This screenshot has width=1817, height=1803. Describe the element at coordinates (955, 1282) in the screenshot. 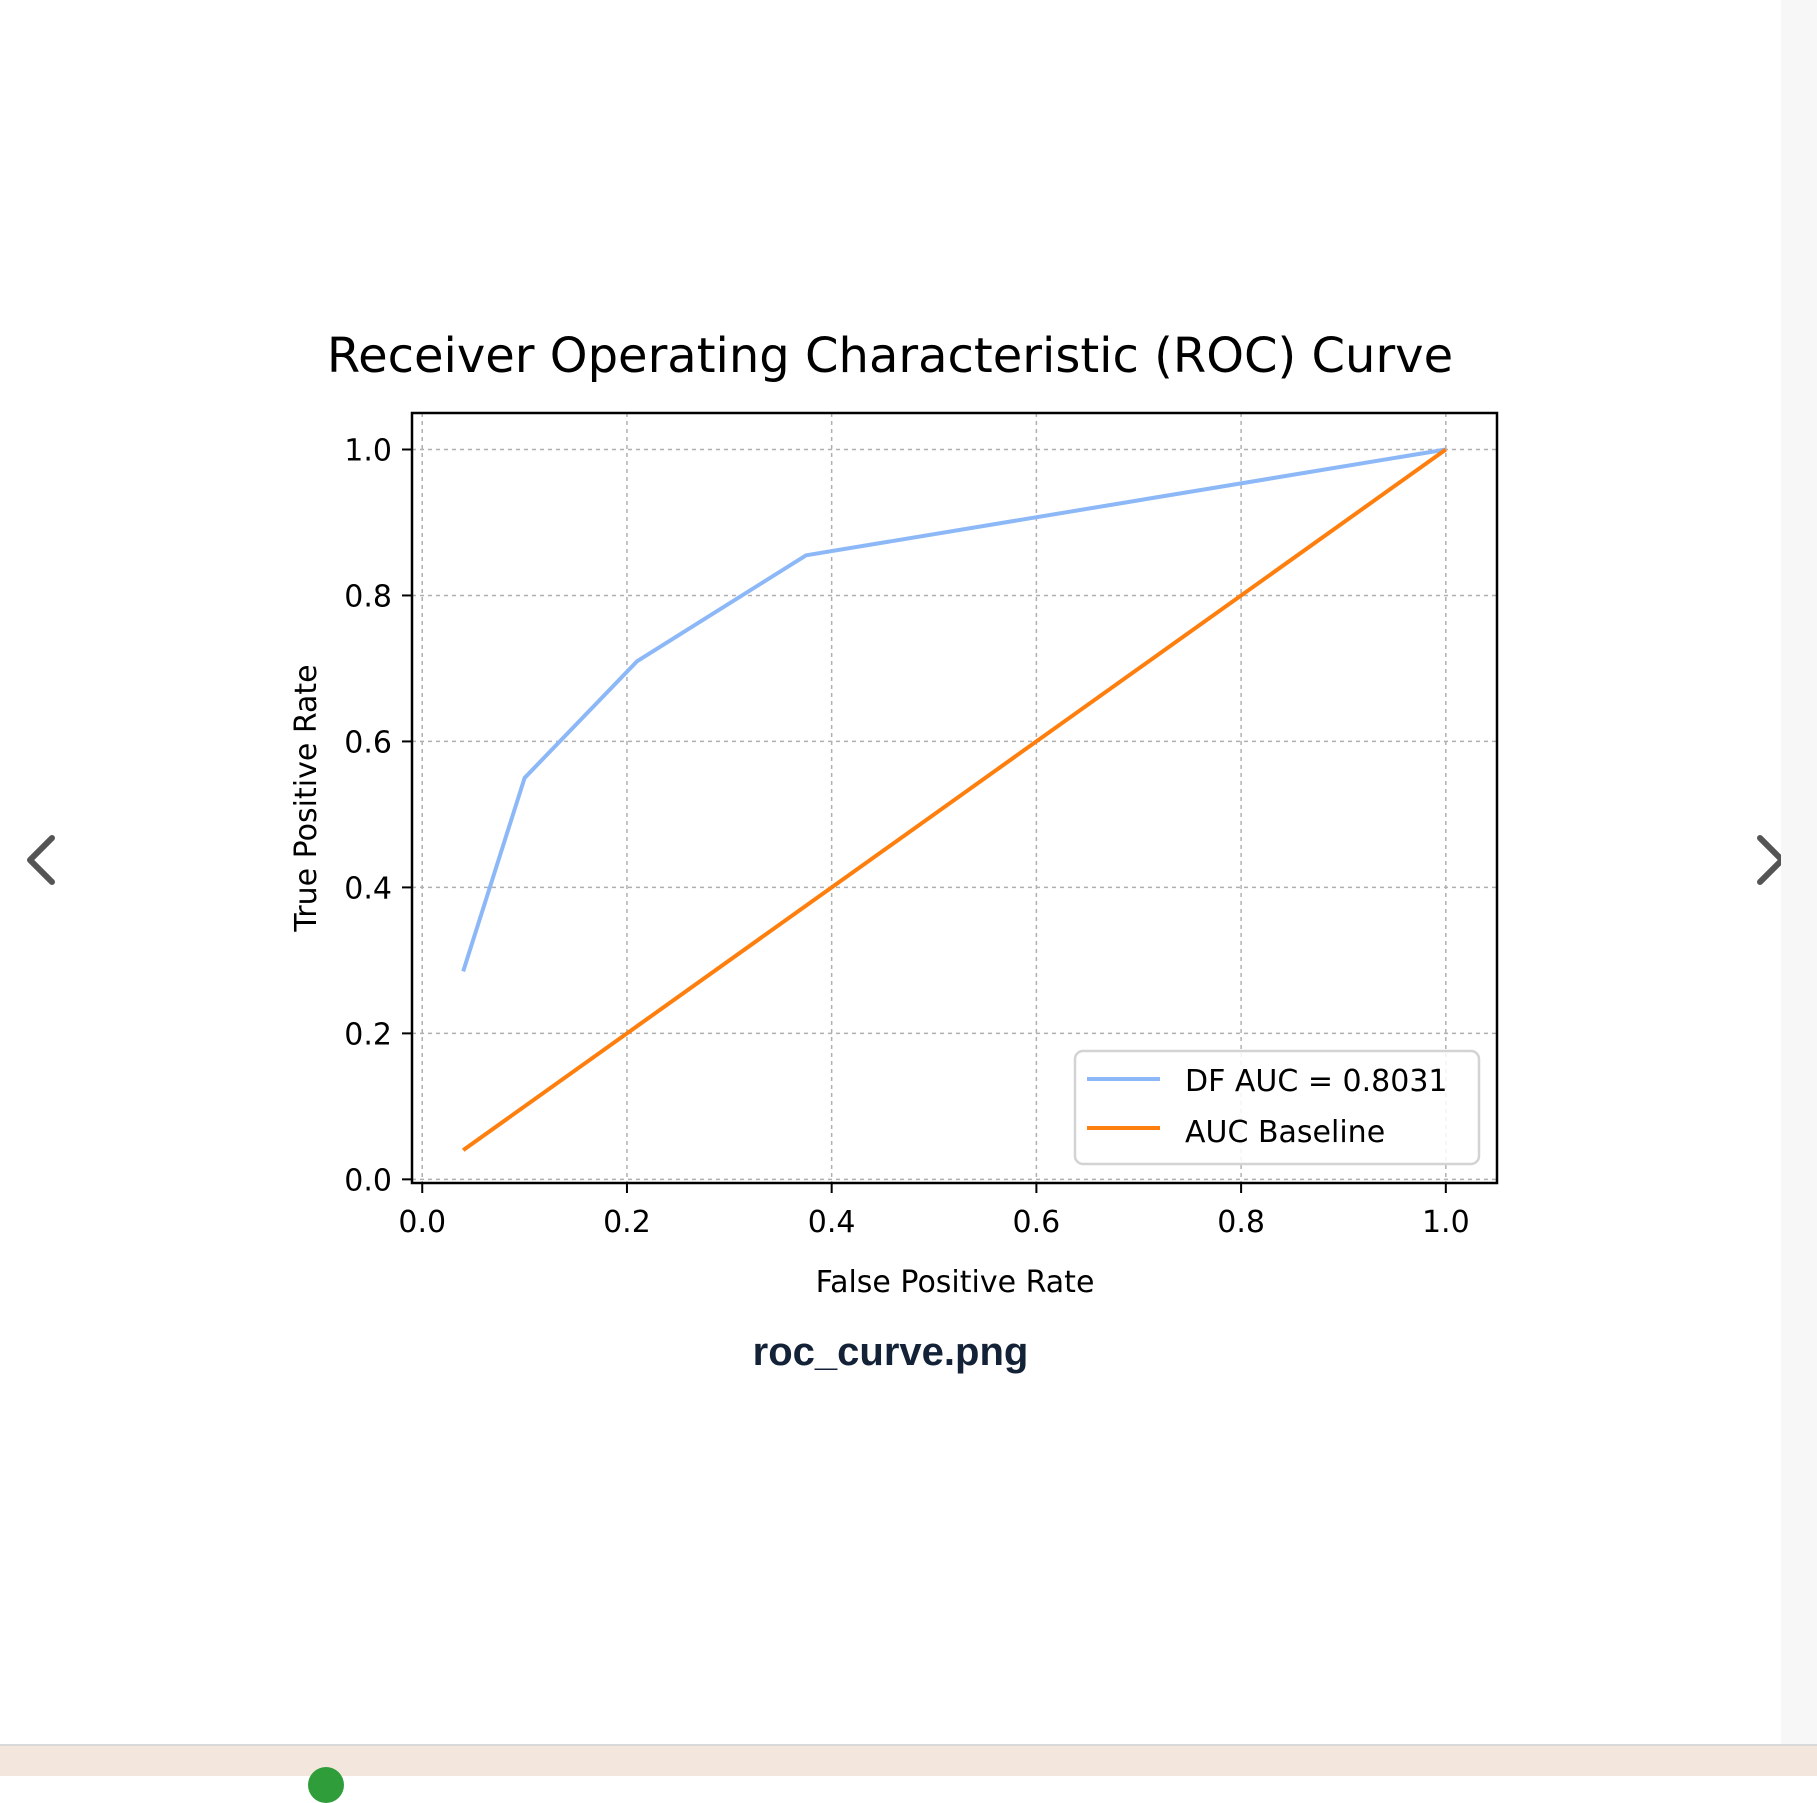

I see `x-axis-label: False Positive Rate` at that location.